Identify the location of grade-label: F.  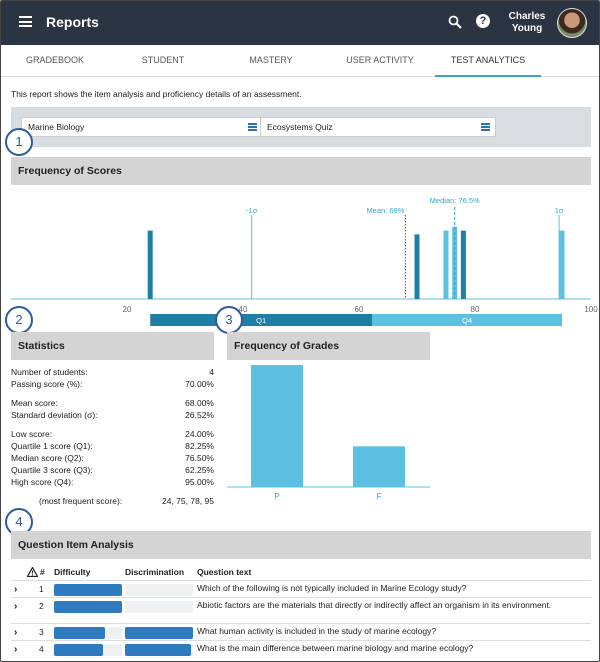
(379, 496).